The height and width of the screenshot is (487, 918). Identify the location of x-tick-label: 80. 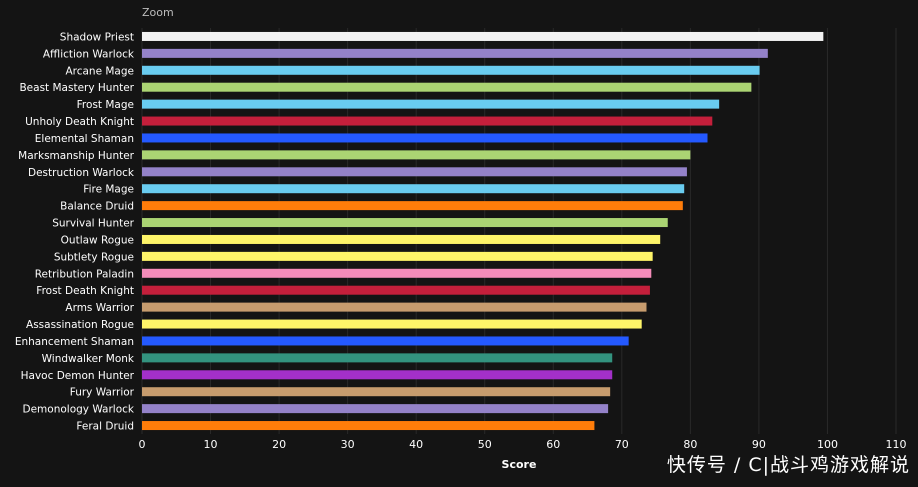
(690, 444).